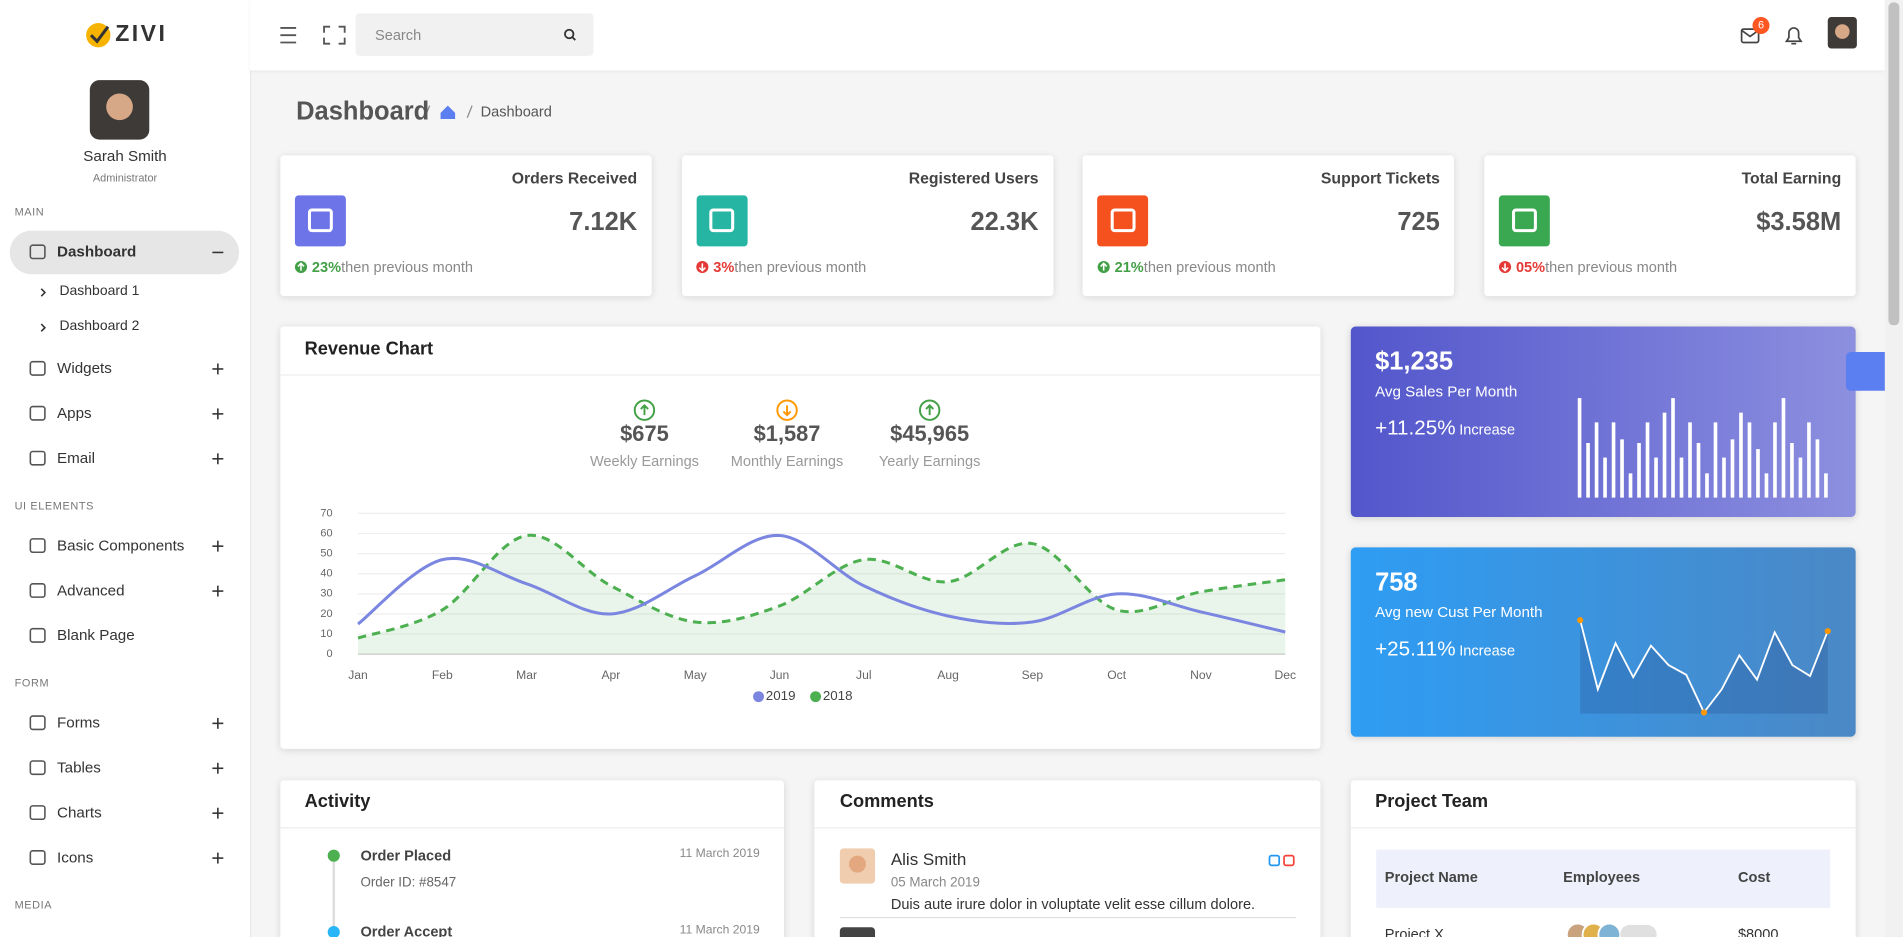 Image resolution: width=1903 pixels, height=937 pixels. What do you see at coordinates (1415, 649) in the screenshot?
I see `widget-change-value: +25.11%` at bounding box center [1415, 649].